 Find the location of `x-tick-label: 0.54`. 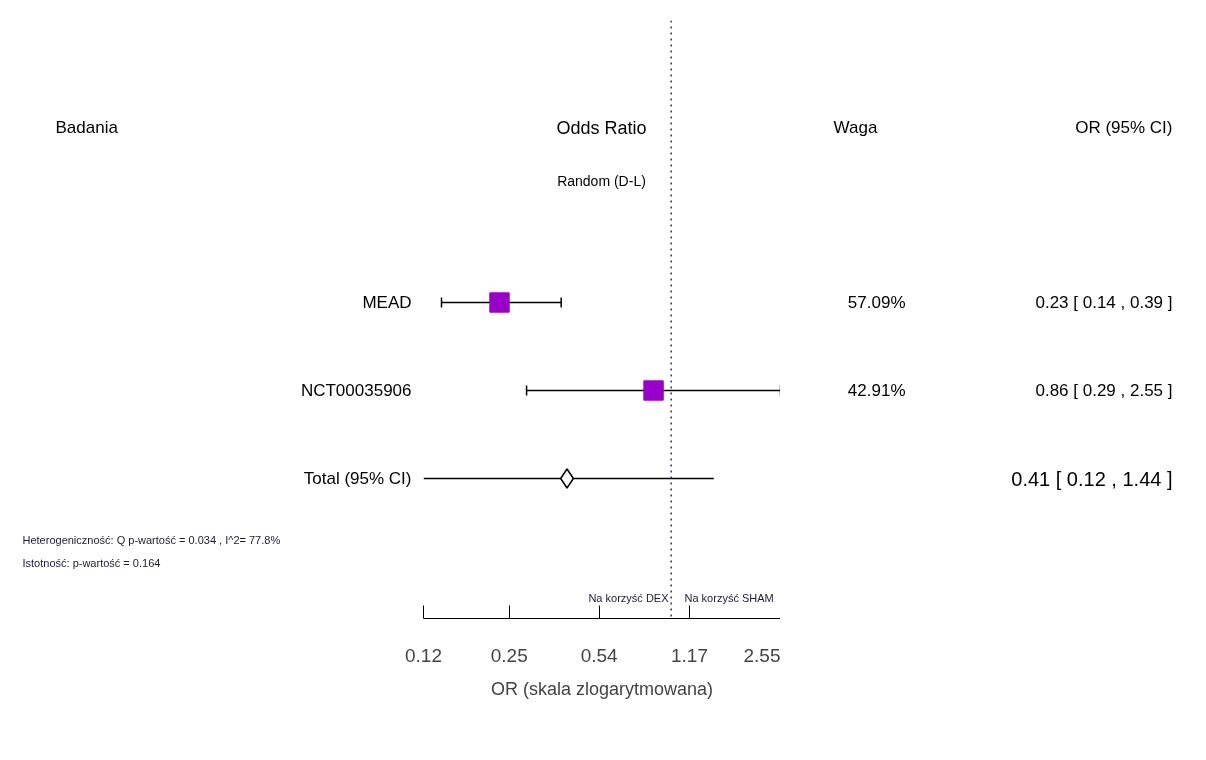

x-tick-label: 0.54 is located at coordinates (599, 655).